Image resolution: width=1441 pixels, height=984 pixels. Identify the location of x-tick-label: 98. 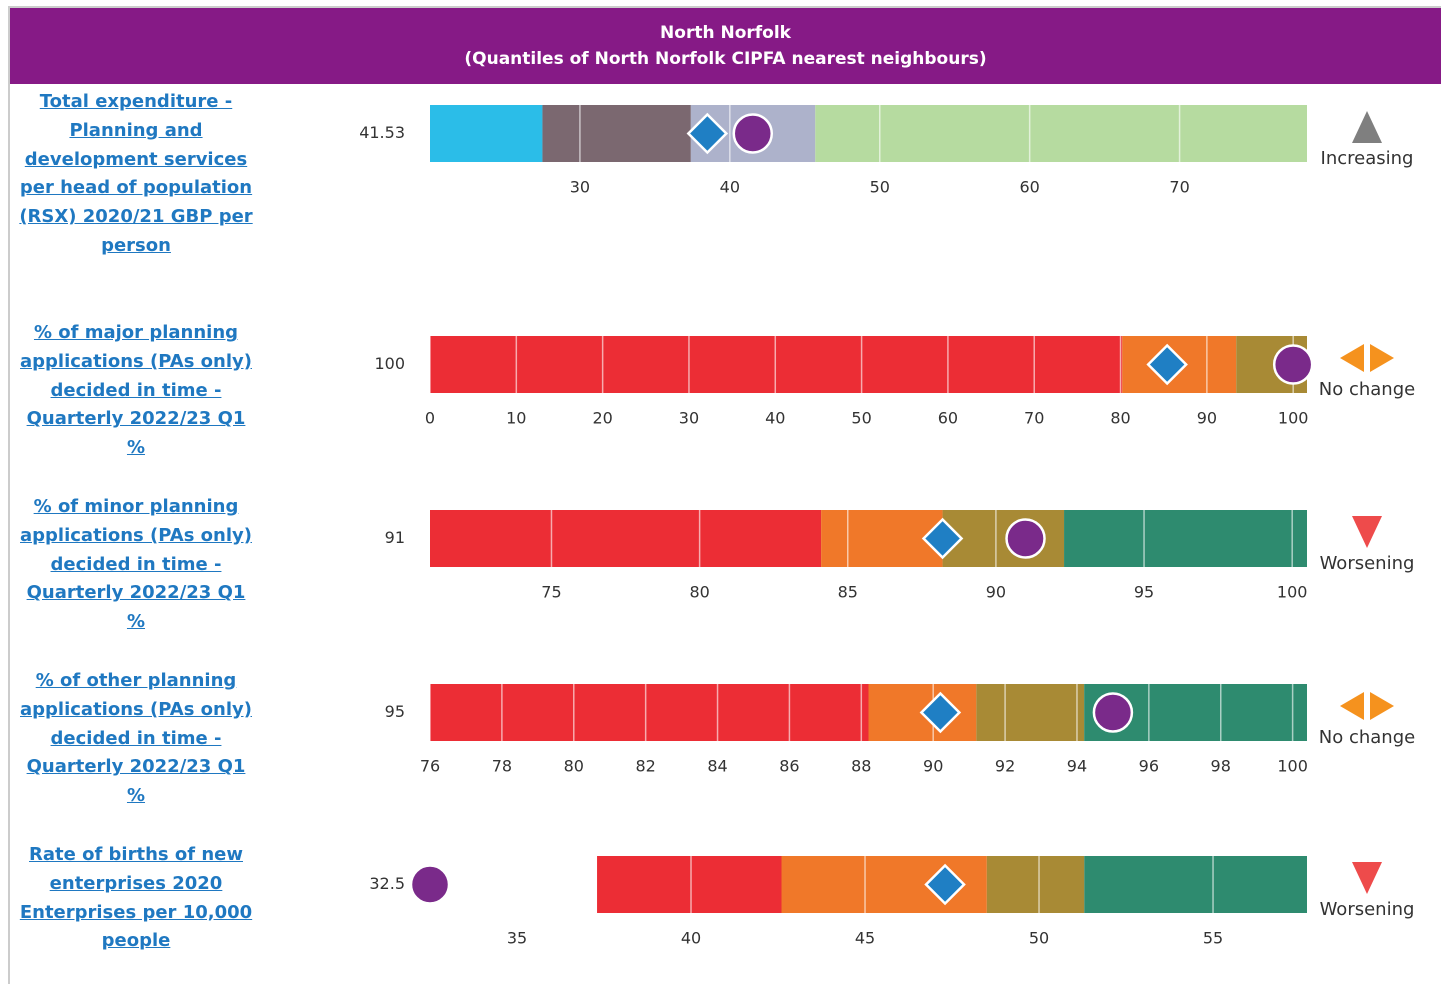
(1221, 766).